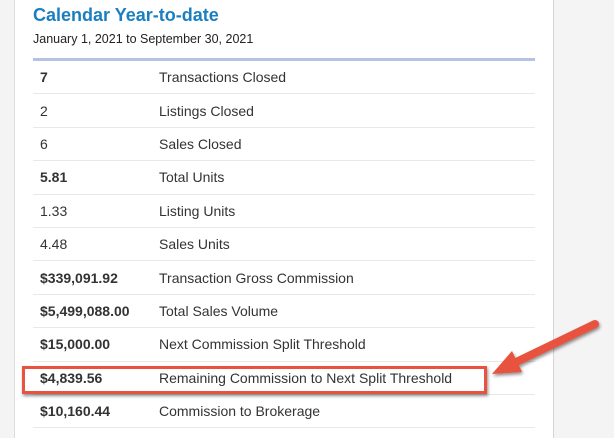 The width and height of the screenshot is (614, 438). I want to click on highlight-box, so click(254, 380).